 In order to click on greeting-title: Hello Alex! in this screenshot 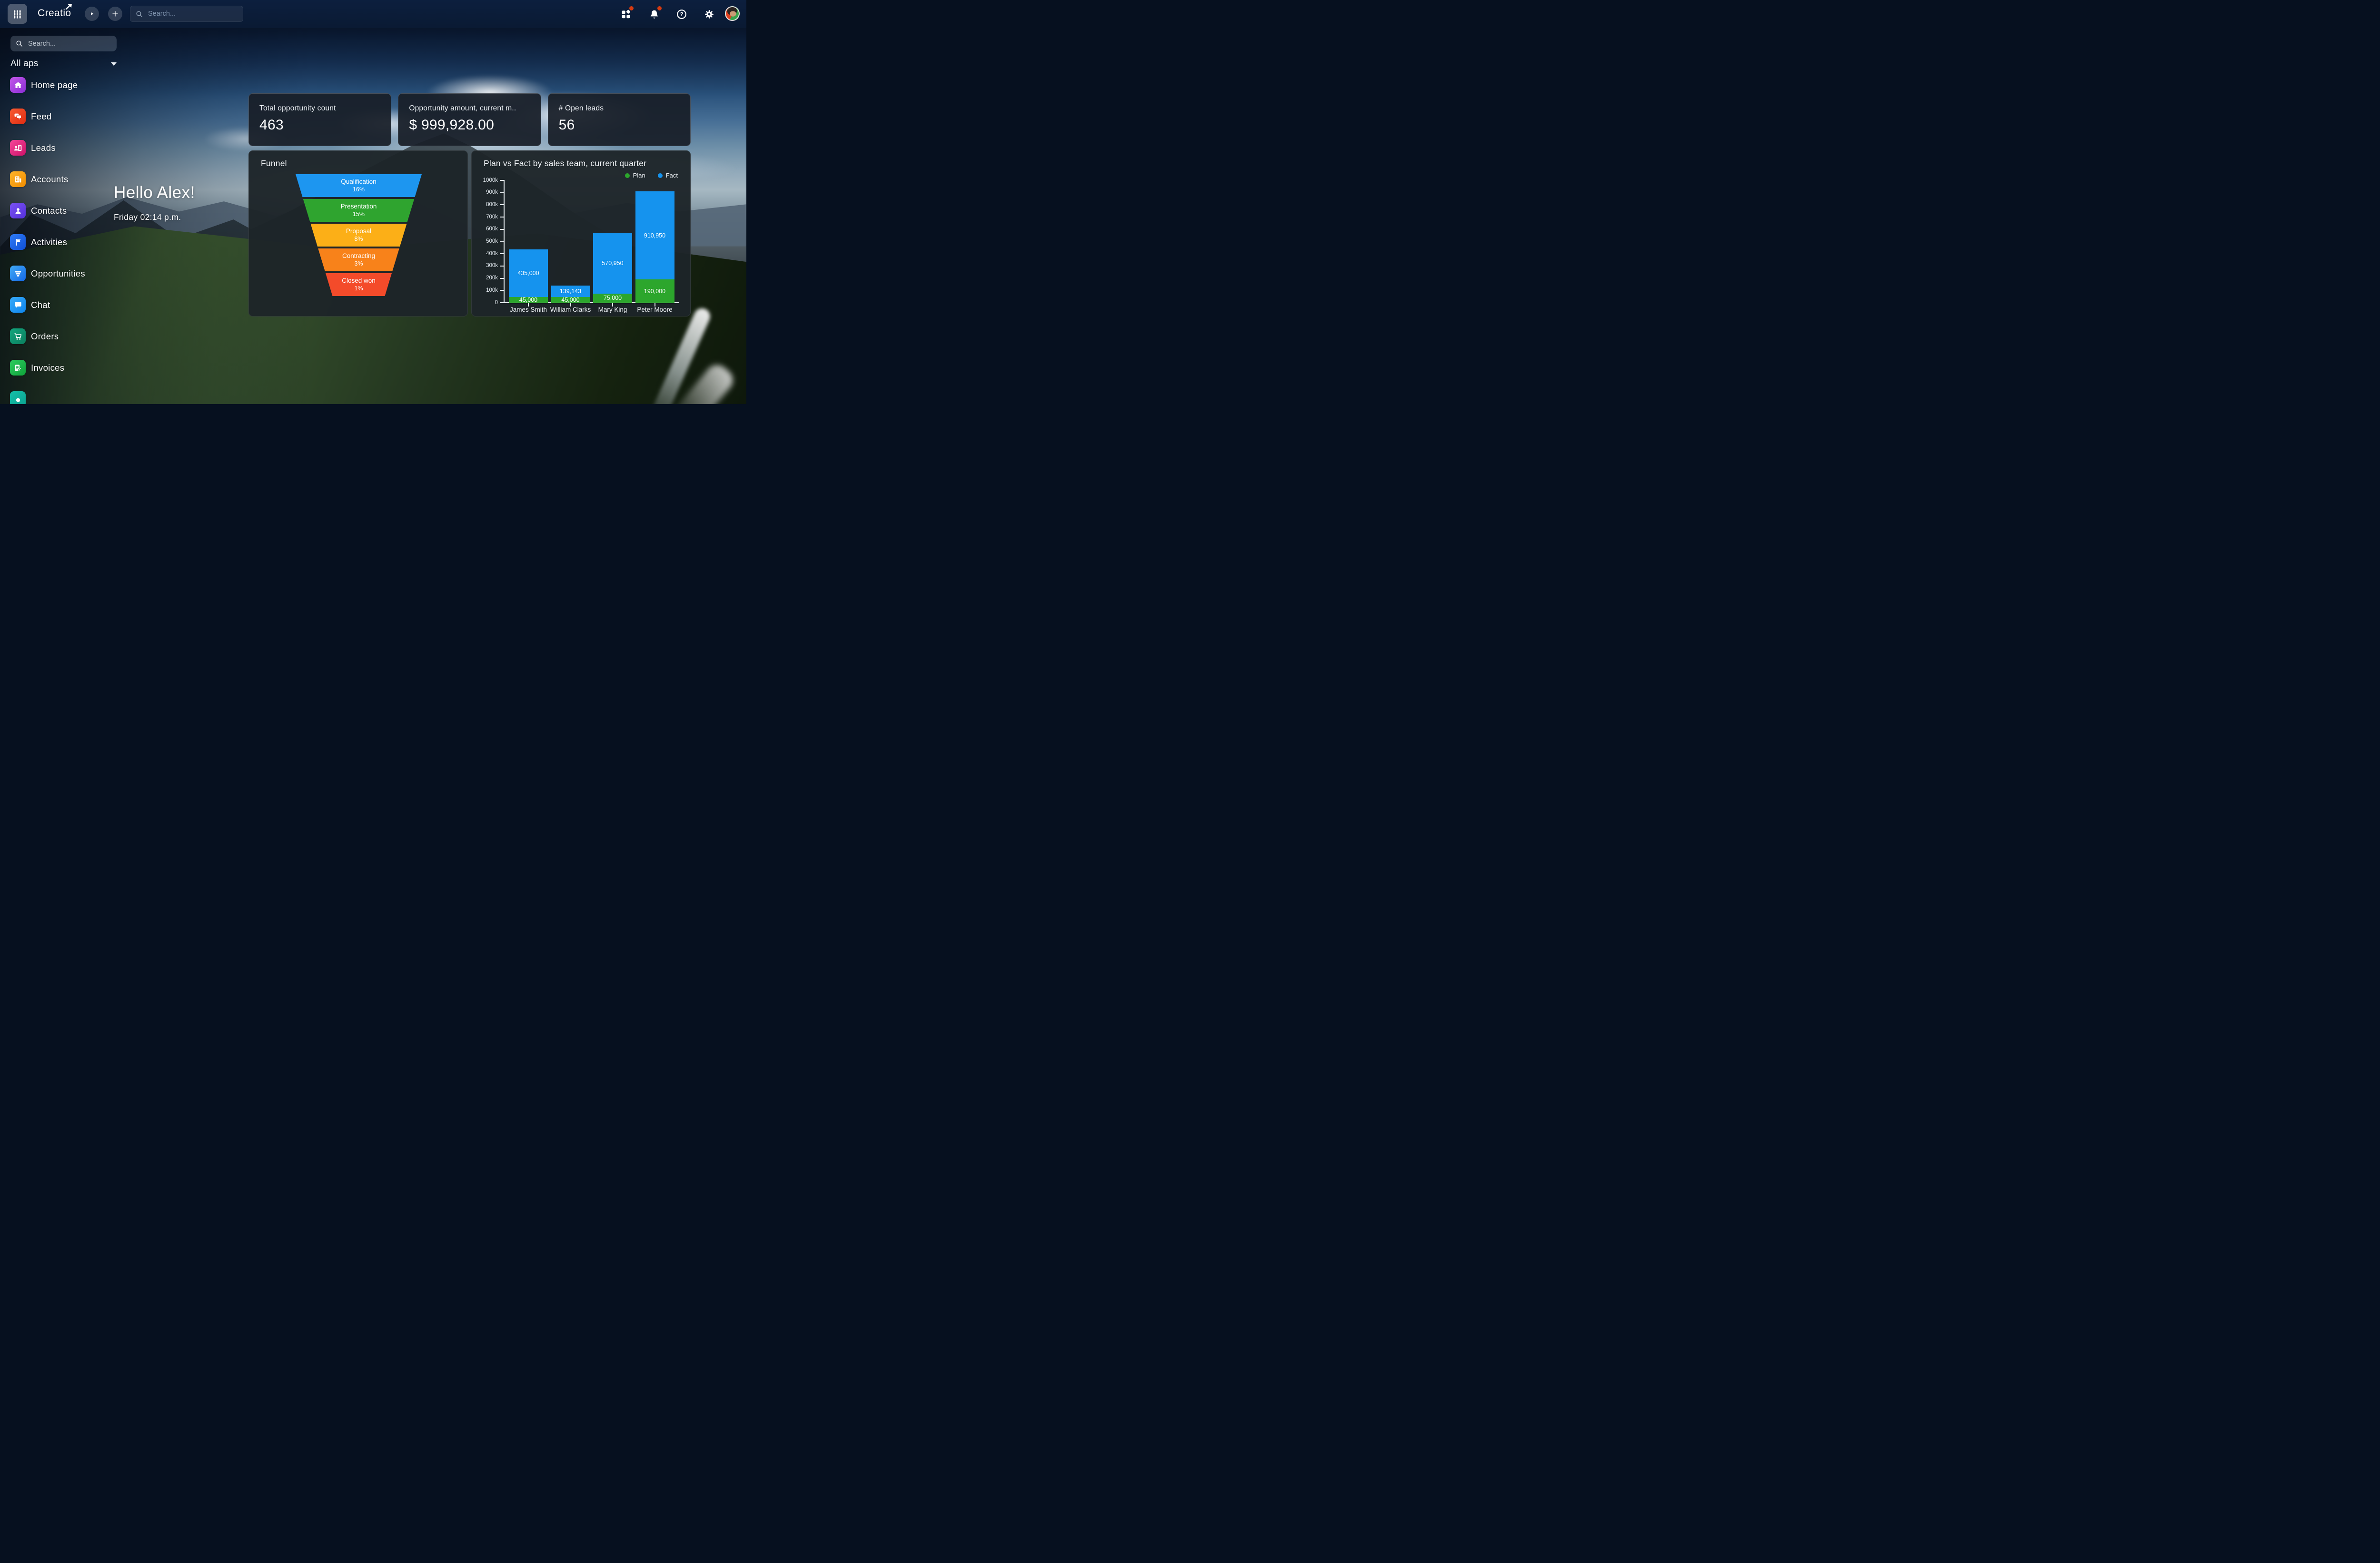, I will do `click(154, 192)`.